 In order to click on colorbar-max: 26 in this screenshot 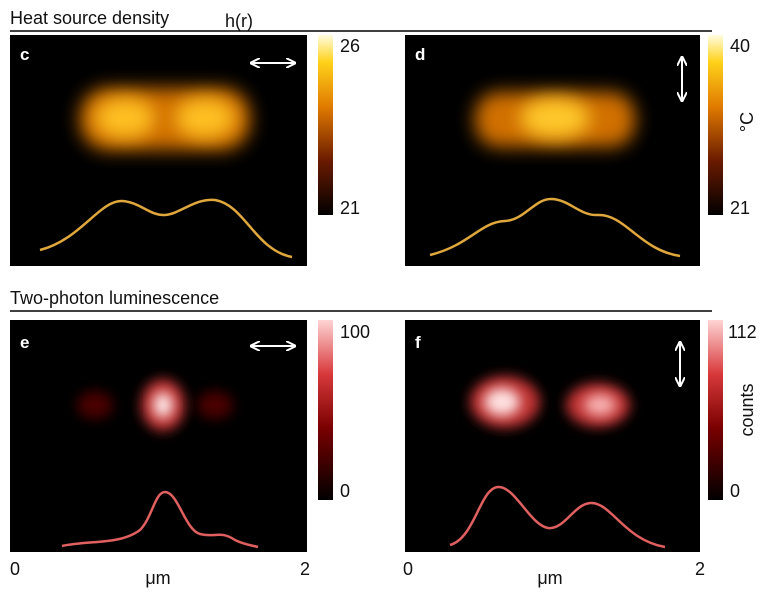, I will do `click(350, 46)`.